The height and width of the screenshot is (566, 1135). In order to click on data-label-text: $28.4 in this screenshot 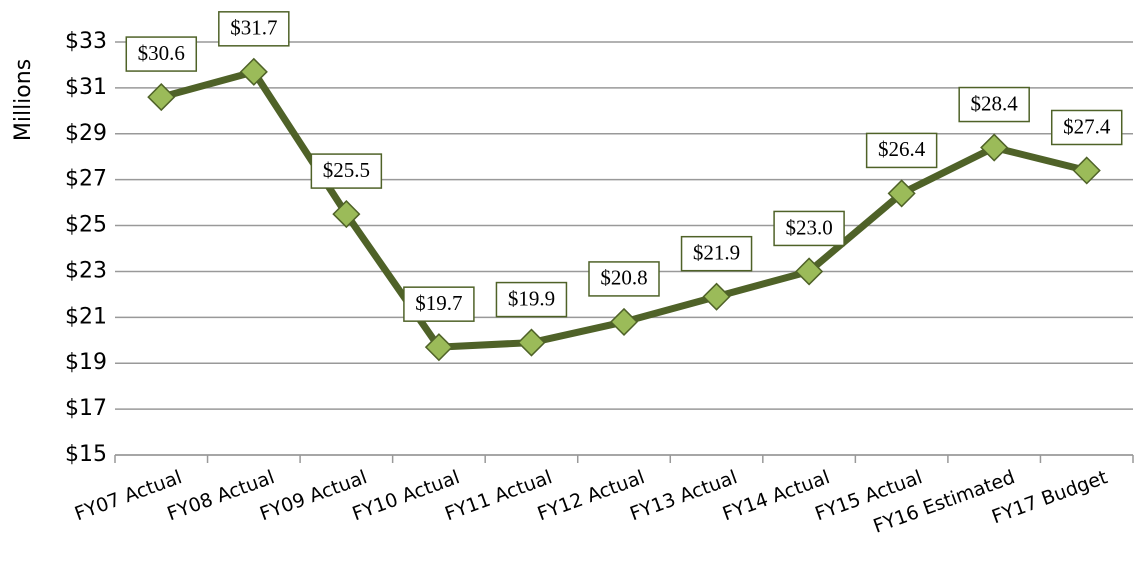, I will do `click(995, 103)`.